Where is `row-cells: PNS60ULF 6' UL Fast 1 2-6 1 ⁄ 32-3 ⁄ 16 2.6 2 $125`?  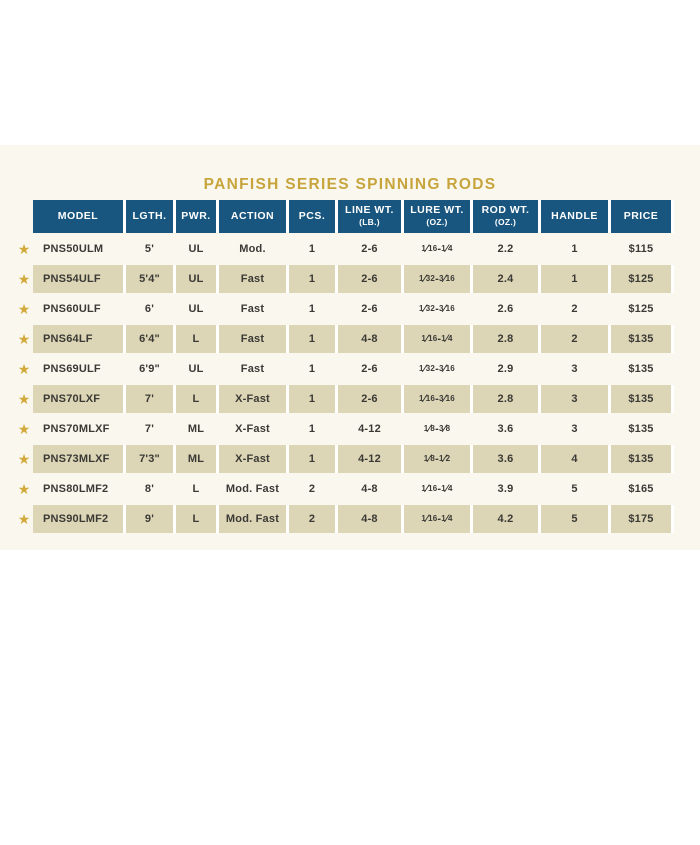
row-cells: PNS60ULF 6' UL Fast 1 2-6 1 ⁄ 32-3 ⁄ 16 2.6 2 $125 is located at coordinates (353, 309).